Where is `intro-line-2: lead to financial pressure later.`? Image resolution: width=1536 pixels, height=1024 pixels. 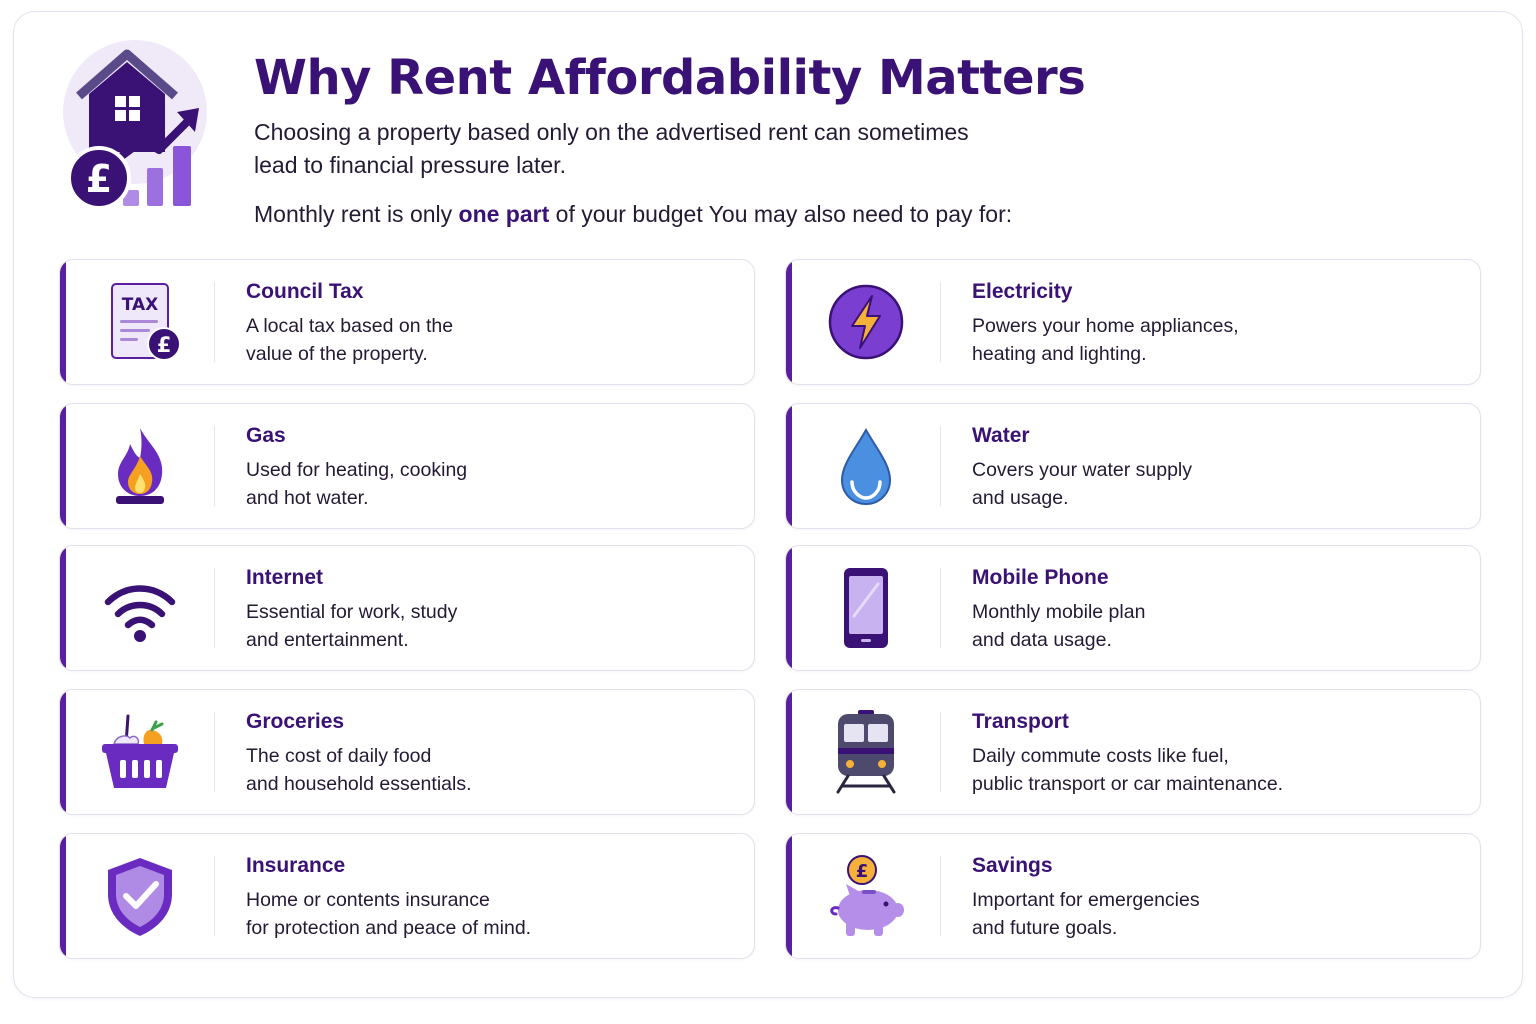
intro-line-2: lead to financial pressure later. is located at coordinates (410, 165).